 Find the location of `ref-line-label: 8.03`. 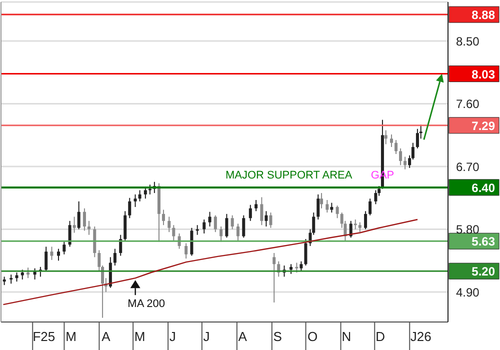

ref-line-label: 8.03 is located at coordinates (484, 74).